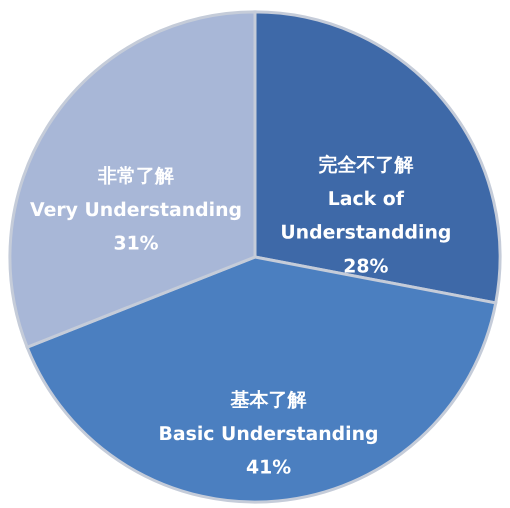 Image resolution: width=510 pixels, height=508 pixels. Describe the element at coordinates (136, 244) in the screenshot. I see `data-label: 31%` at that location.